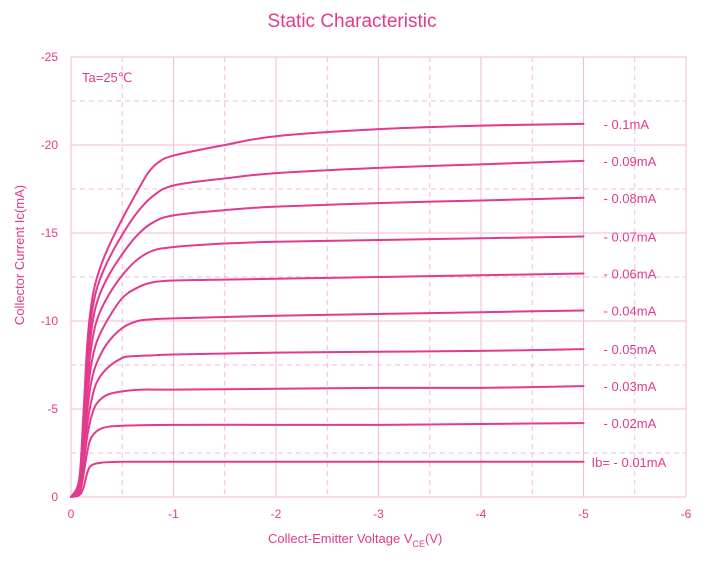 Image resolution: width=710 pixels, height=566 pixels. What do you see at coordinates (627, 124) in the screenshot?
I see `series-label: - 0.1mA` at bounding box center [627, 124].